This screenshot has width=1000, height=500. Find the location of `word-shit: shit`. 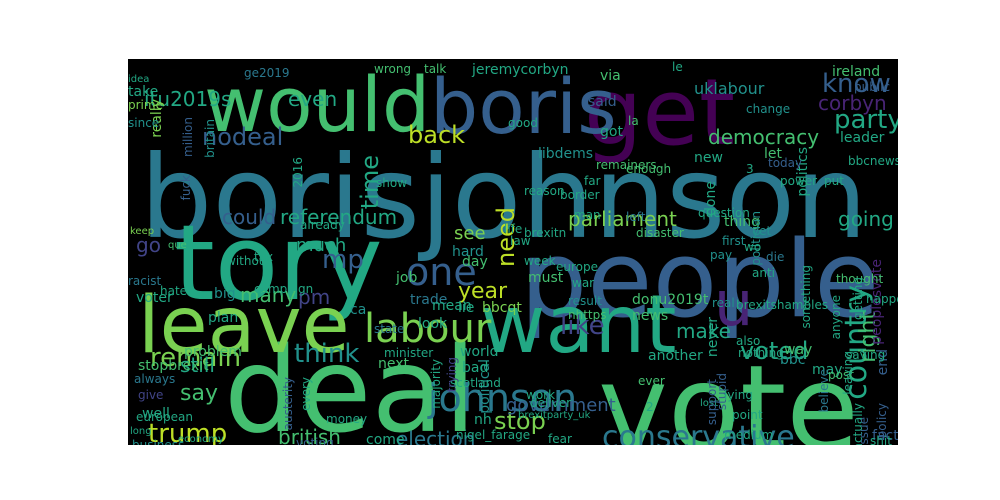

word-shit: shit is located at coordinates (881, 439).